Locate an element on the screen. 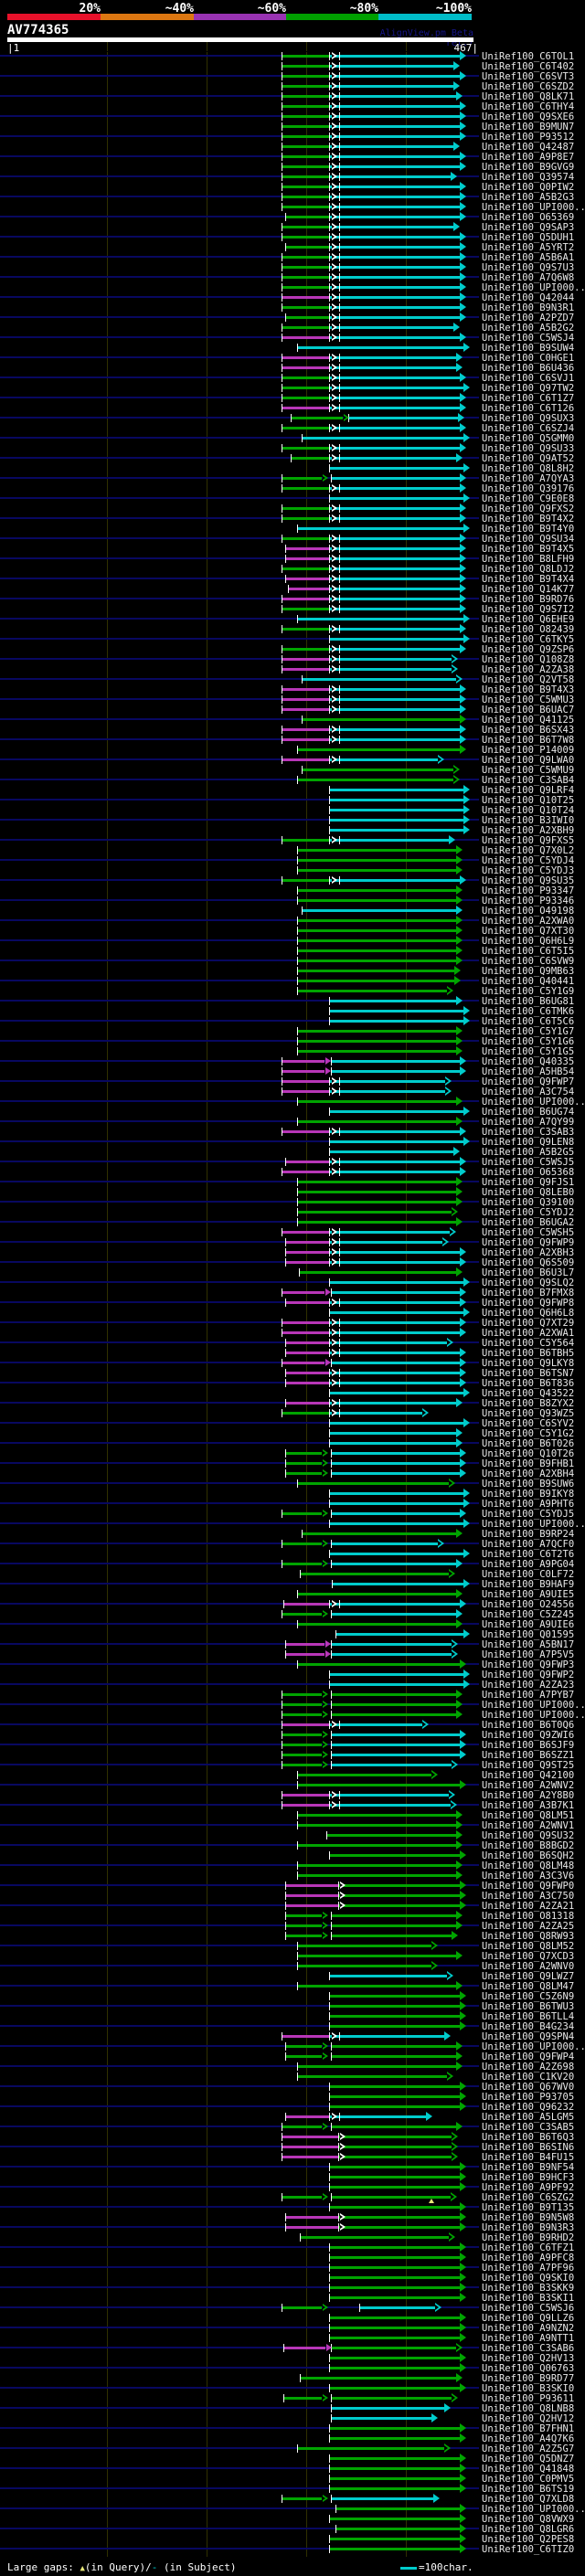 Image resolution: width=585 pixels, height=2576 pixels. hit-label: UniRef100_B6T026 is located at coordinates (529, 1443).